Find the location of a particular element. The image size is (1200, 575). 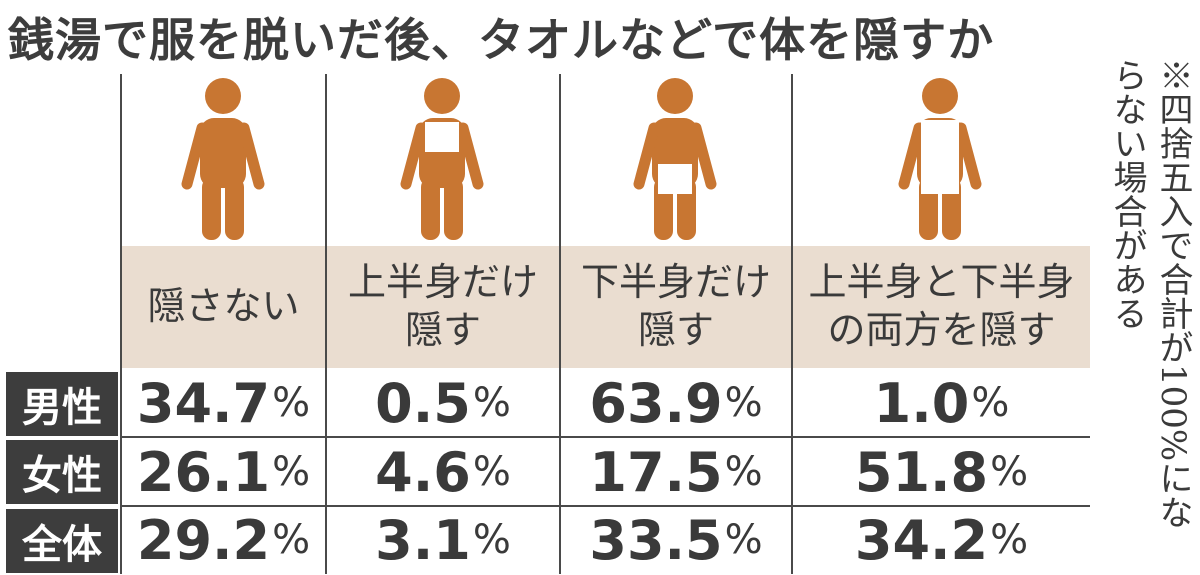

value-number: 63.9 is located at coordinates (656, 403).